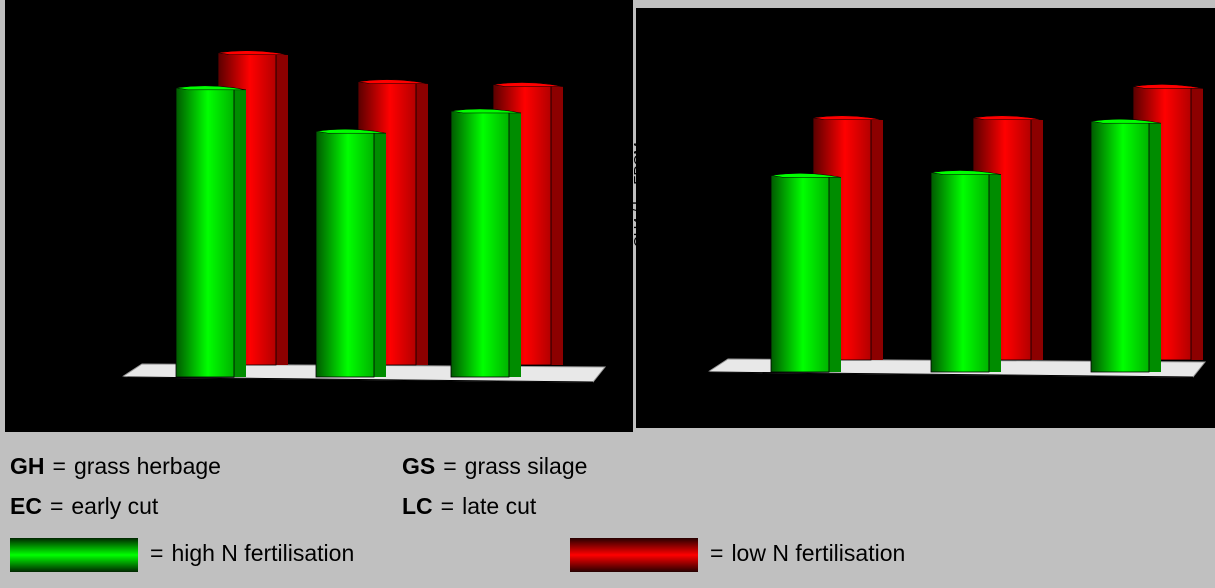 This screenshot has height=588, width=1215. Describe the element at coordinates (499, 506) in the screenshot. I see `note-definition: late cut` at that location.